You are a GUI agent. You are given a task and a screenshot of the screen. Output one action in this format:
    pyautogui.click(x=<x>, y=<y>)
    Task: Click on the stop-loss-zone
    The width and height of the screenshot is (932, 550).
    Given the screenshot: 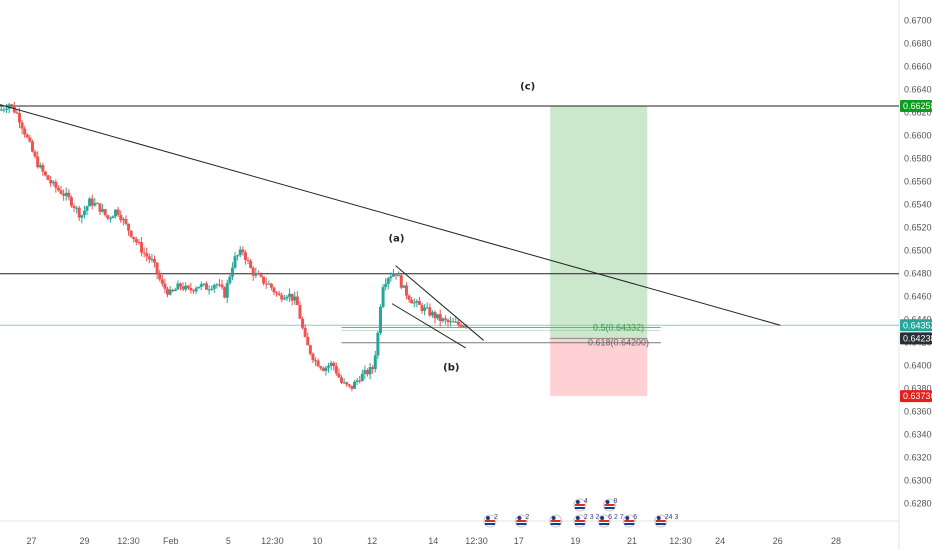 What is the action you would take?
    pyautogui.click(x=599, y=367)
    